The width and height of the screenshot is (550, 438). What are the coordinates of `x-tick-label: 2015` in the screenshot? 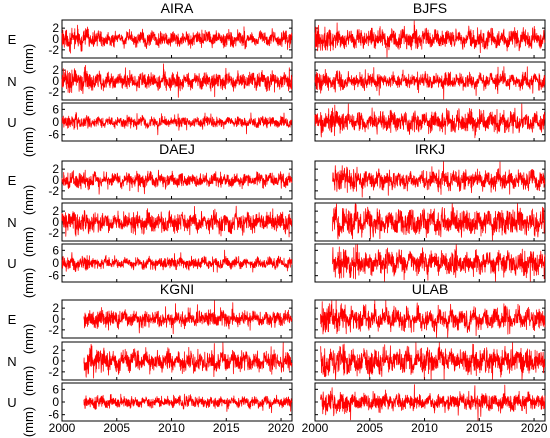 It's located at (479, 428).